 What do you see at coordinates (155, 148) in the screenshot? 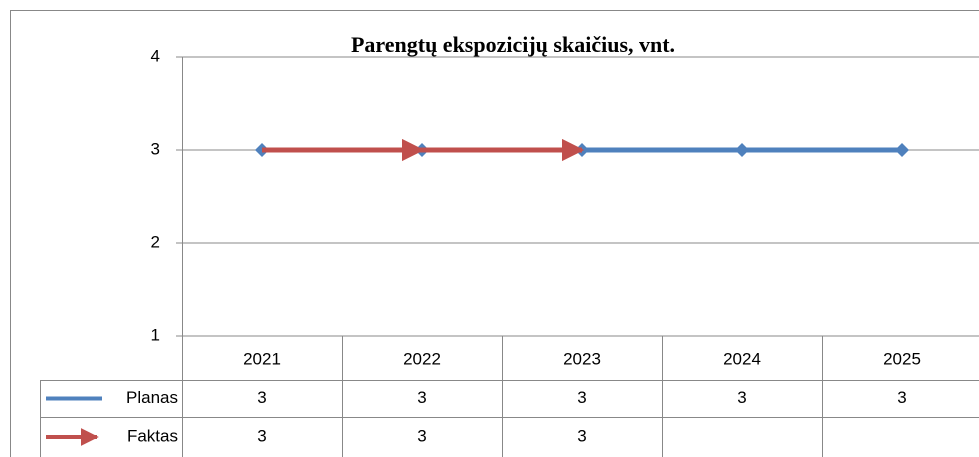
I see `y-tick-label: 3` at bounding box center [155, 148].